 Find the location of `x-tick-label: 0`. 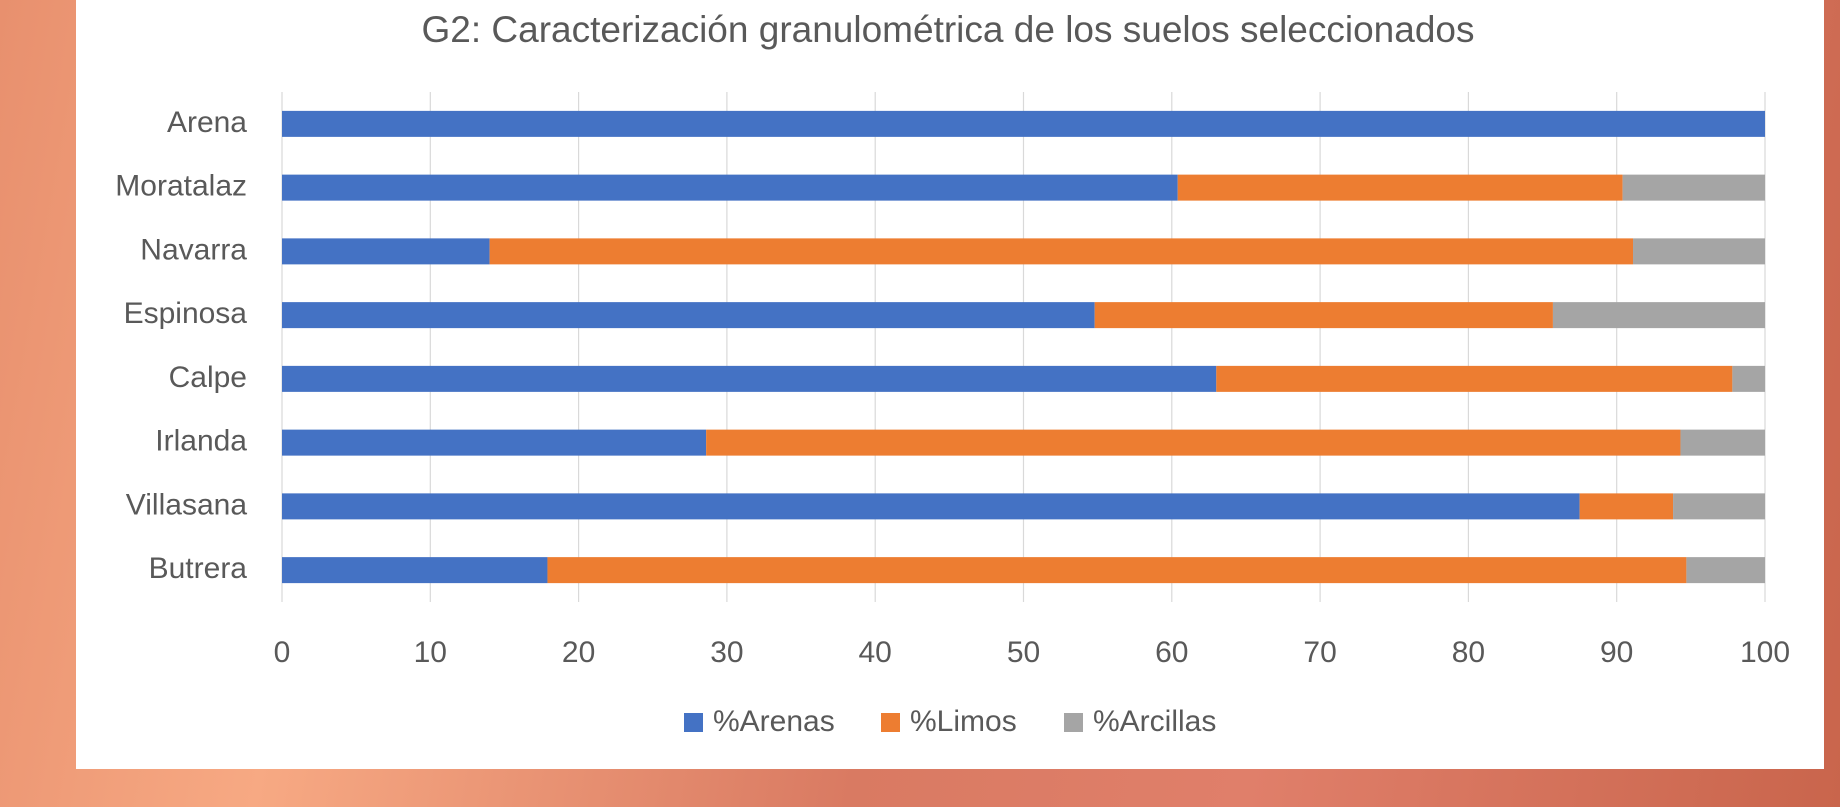

x-tick-label: 0 is located at coordinates (282, 652).